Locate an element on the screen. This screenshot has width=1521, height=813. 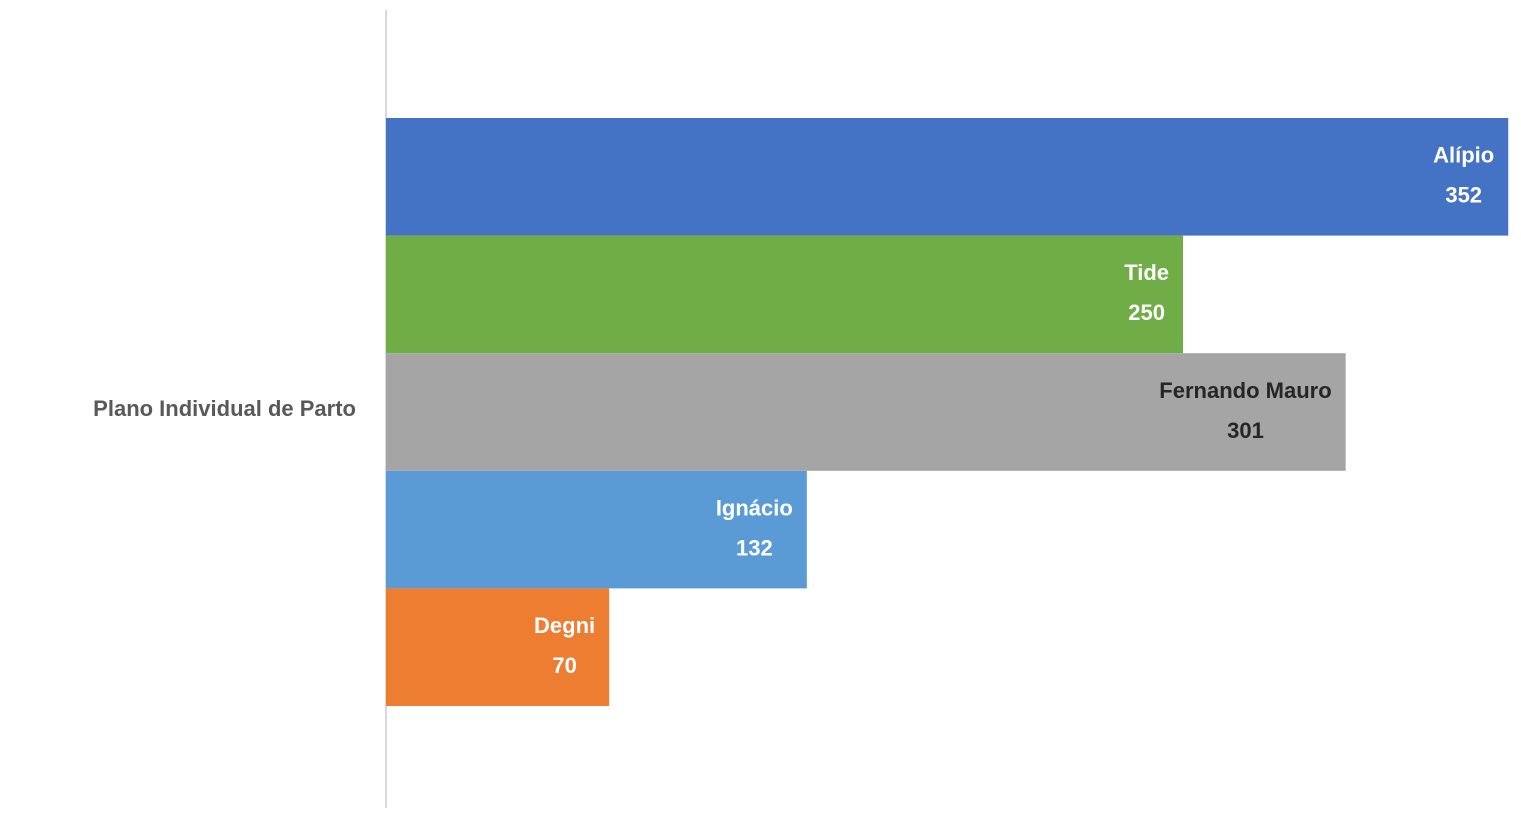
data-label-name: Alípio is located at coordinates (1463, 155).